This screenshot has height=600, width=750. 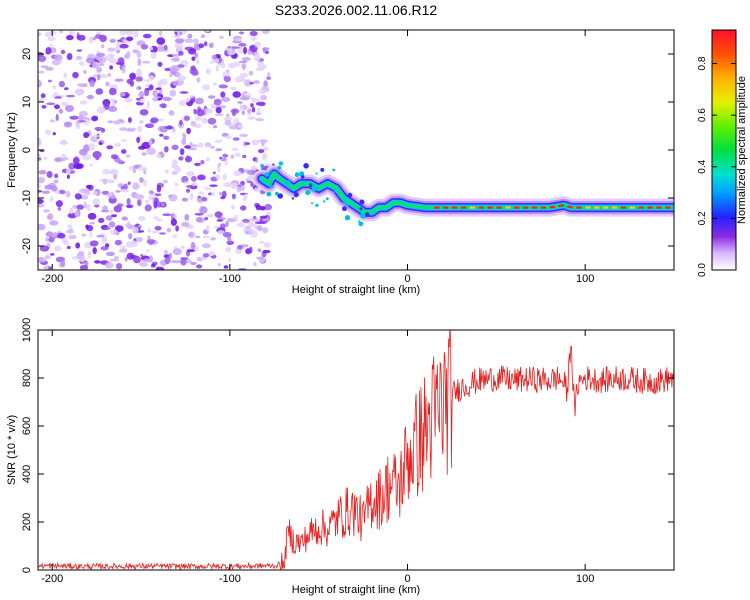 What do you see at coordinates (702, 63) in the screenshot?
I see `colorbar-tick-label: 0.8` at bounding box center [702, 63].